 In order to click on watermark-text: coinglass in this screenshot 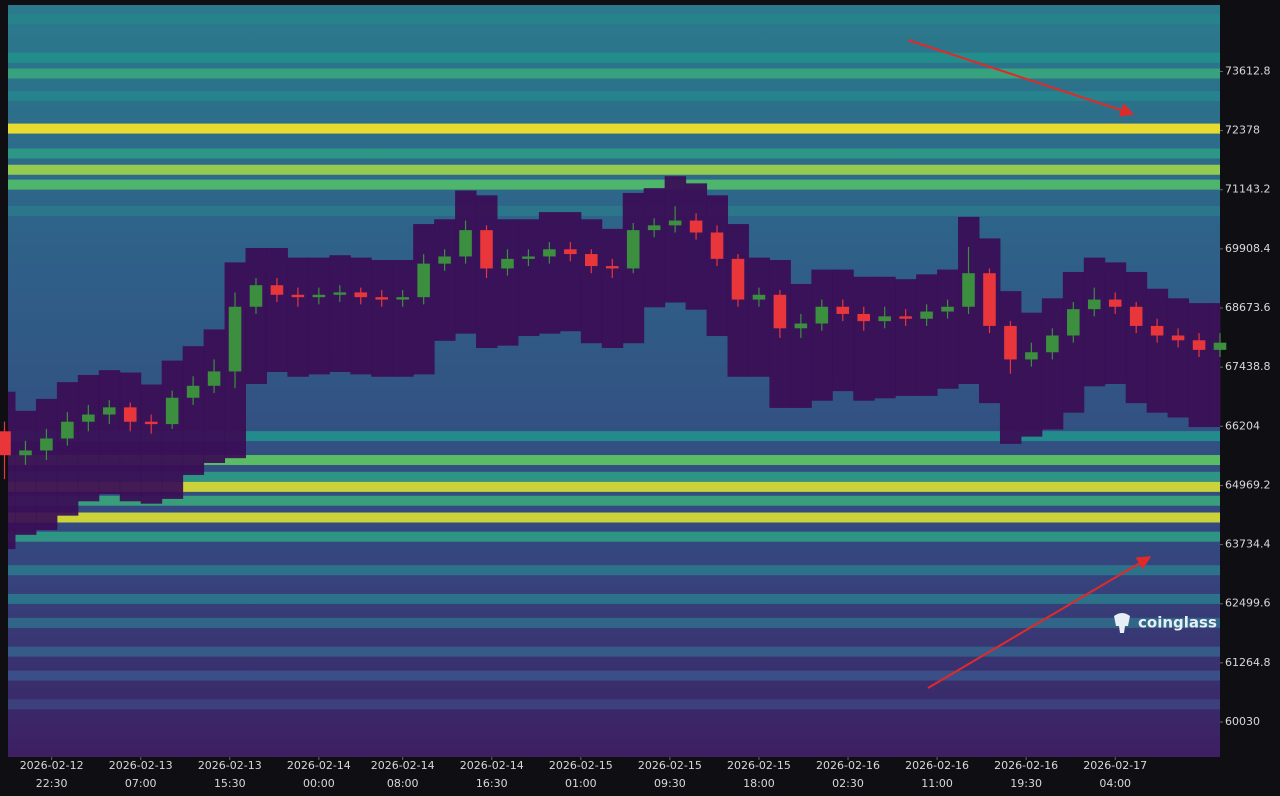, I will do `click(1177, 623)`.